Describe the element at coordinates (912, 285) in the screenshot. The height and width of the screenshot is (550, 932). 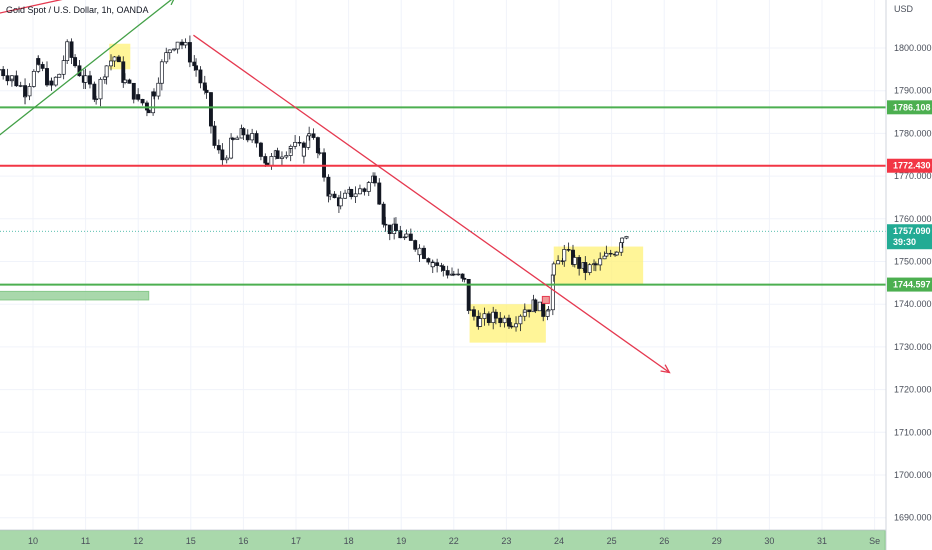
I see `price-tag-label: 1744.597` at that location.